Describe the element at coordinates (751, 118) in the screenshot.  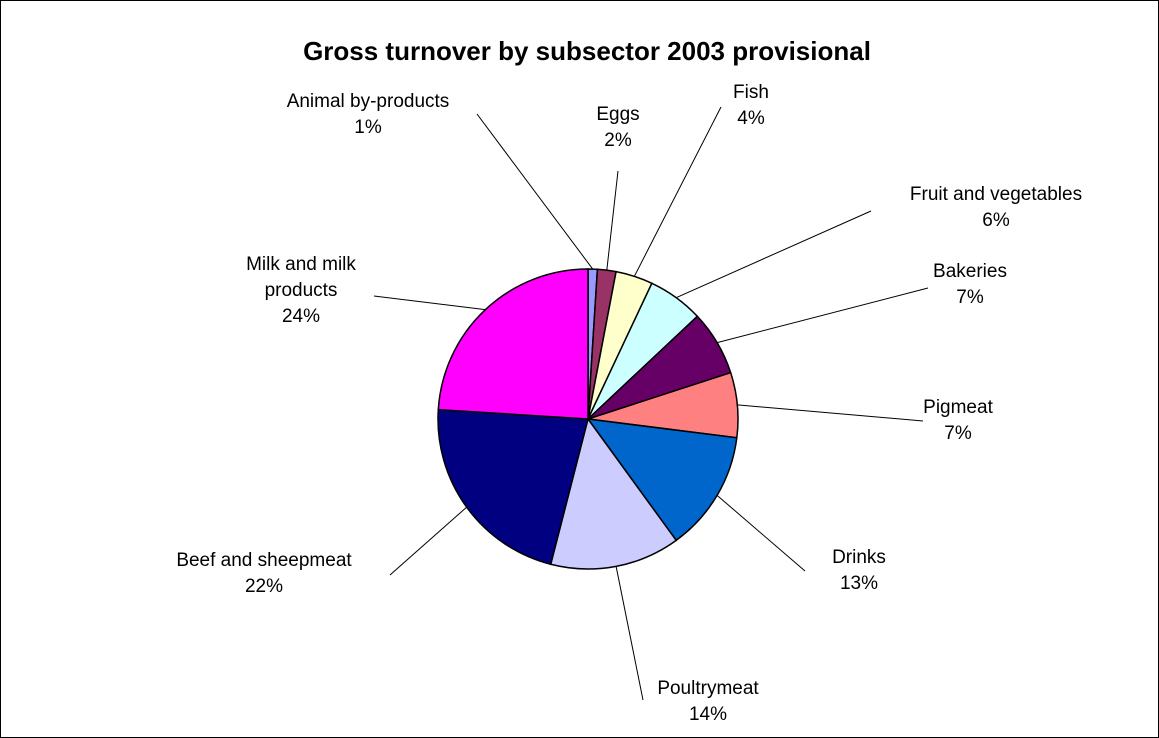
I see `slice-percent: 4%` at that location.